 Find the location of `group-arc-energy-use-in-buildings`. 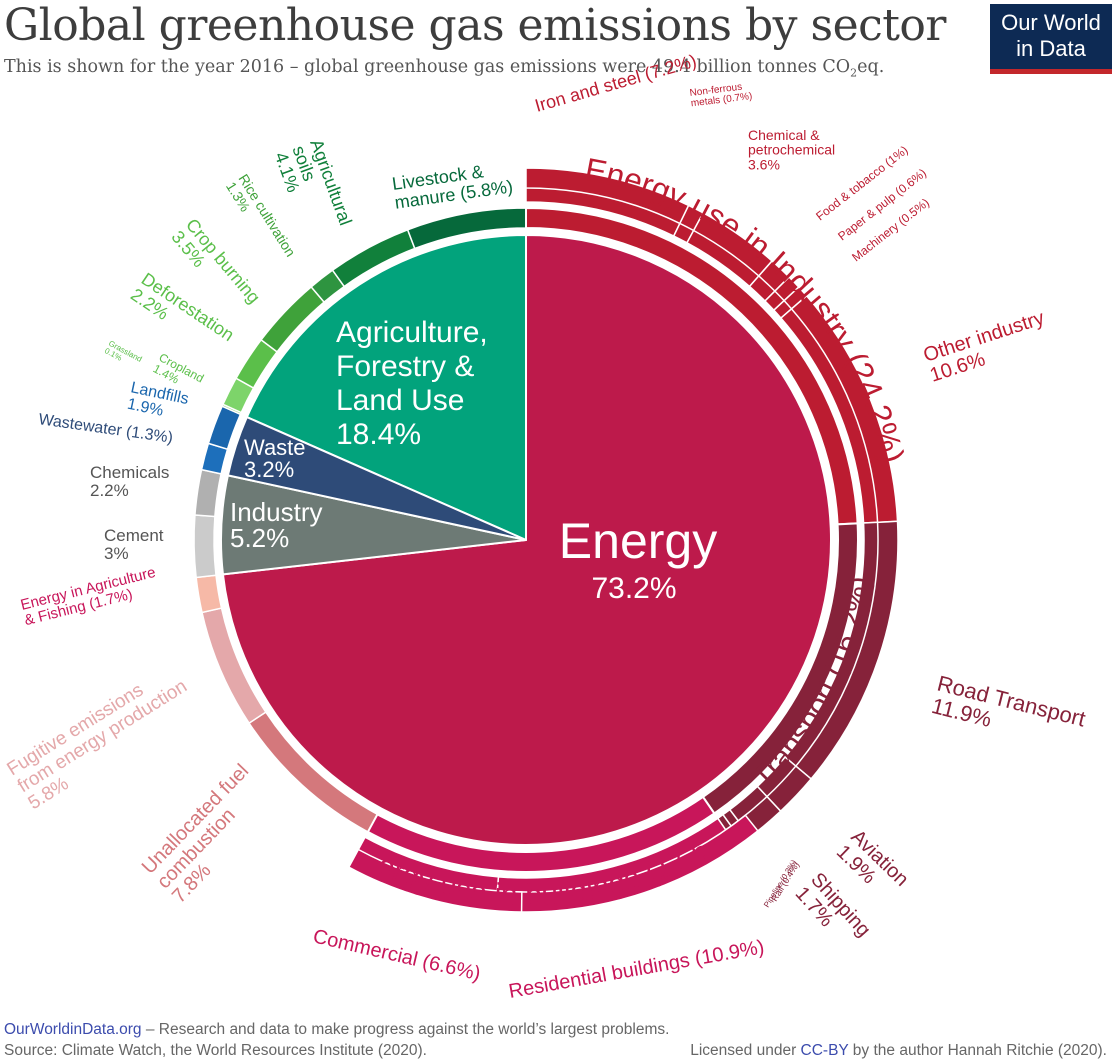

group-arc-energy-use-in-buildings is located at coordinates (541, 834).